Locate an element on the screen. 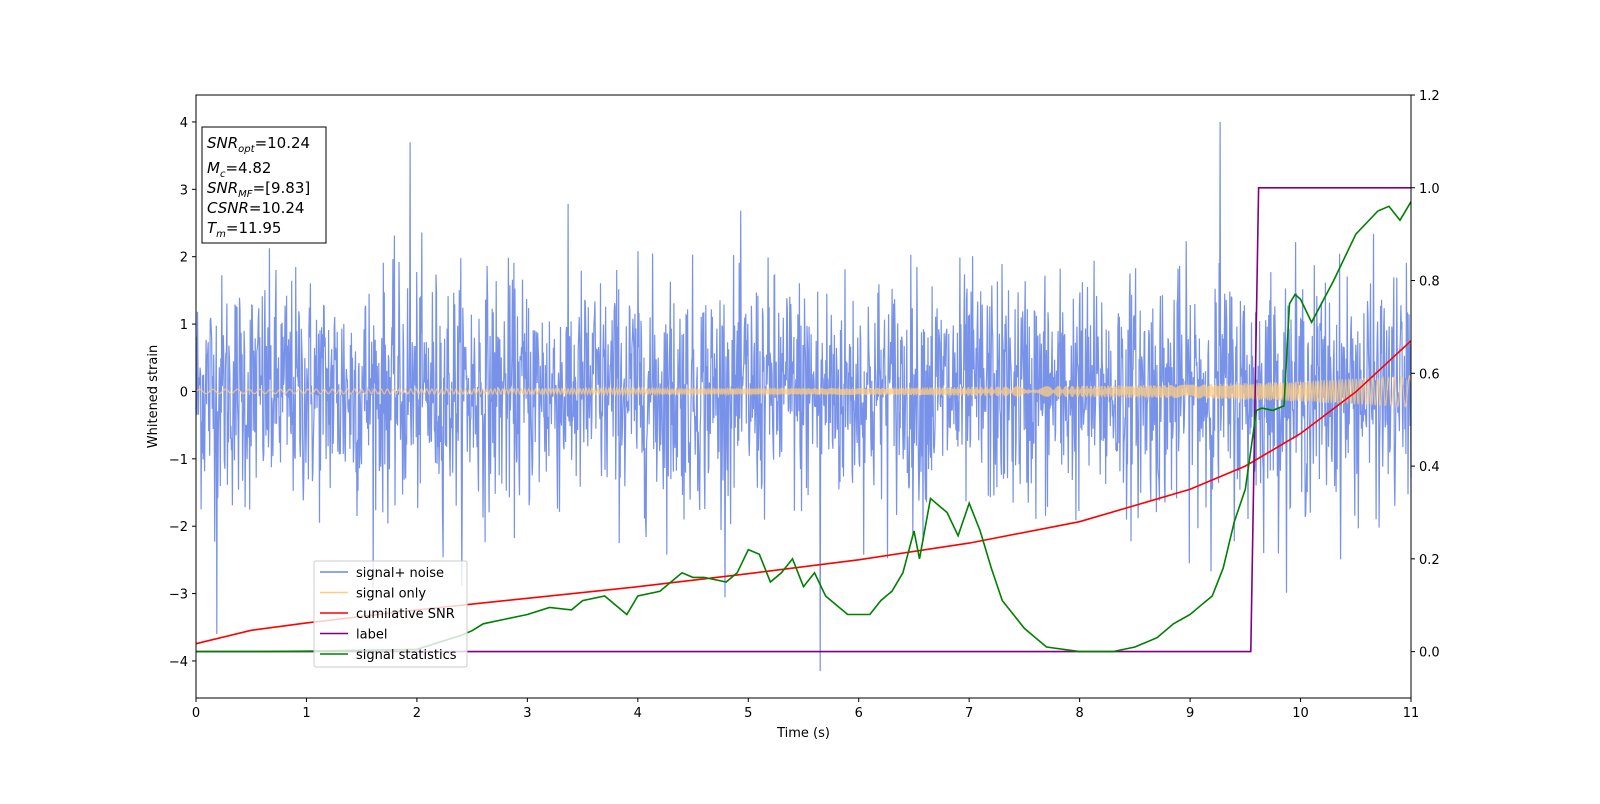  y-tick-label: −2 is located at coordinates (178, 527).